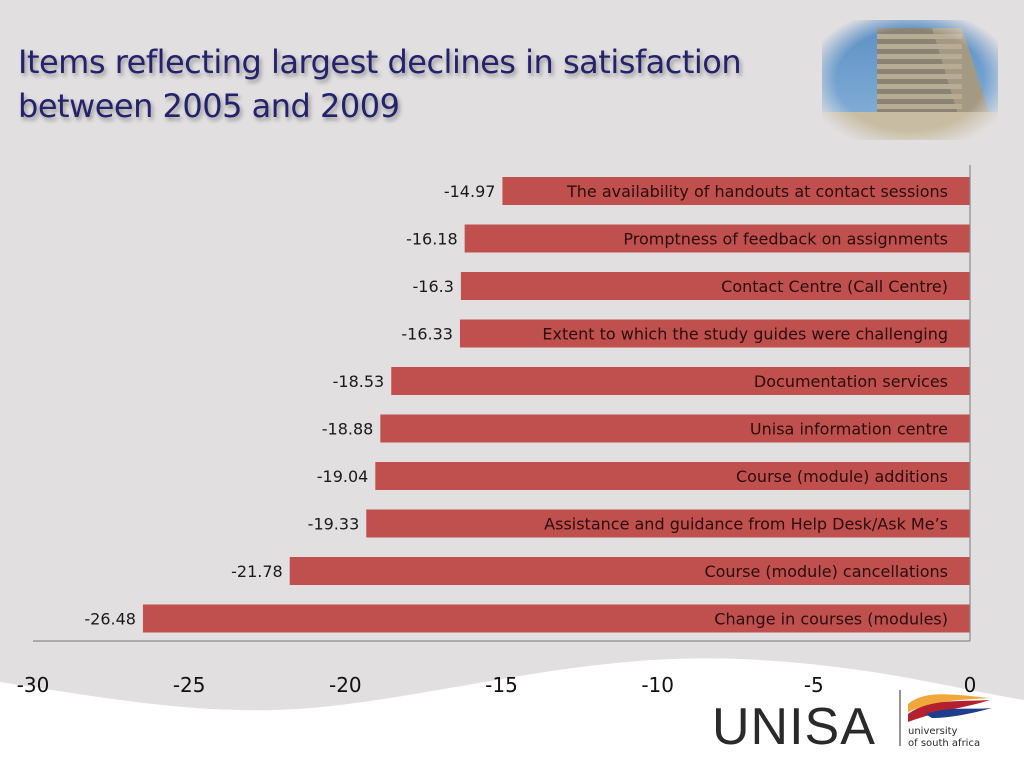  What do you see at coordinates (933, 731) in the screenshot?
I see `logo-sub-line-1: university` at bounding box center [933, 731].